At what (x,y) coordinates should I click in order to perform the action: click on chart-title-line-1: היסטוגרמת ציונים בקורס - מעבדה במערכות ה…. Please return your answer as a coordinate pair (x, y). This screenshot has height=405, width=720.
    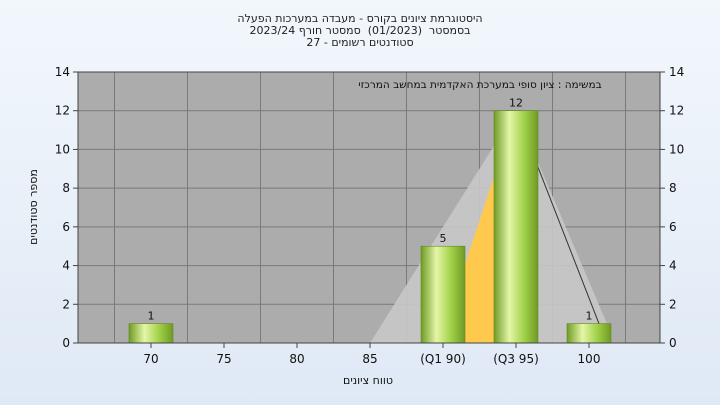
    Looking at the image, I should click on (360, 18).